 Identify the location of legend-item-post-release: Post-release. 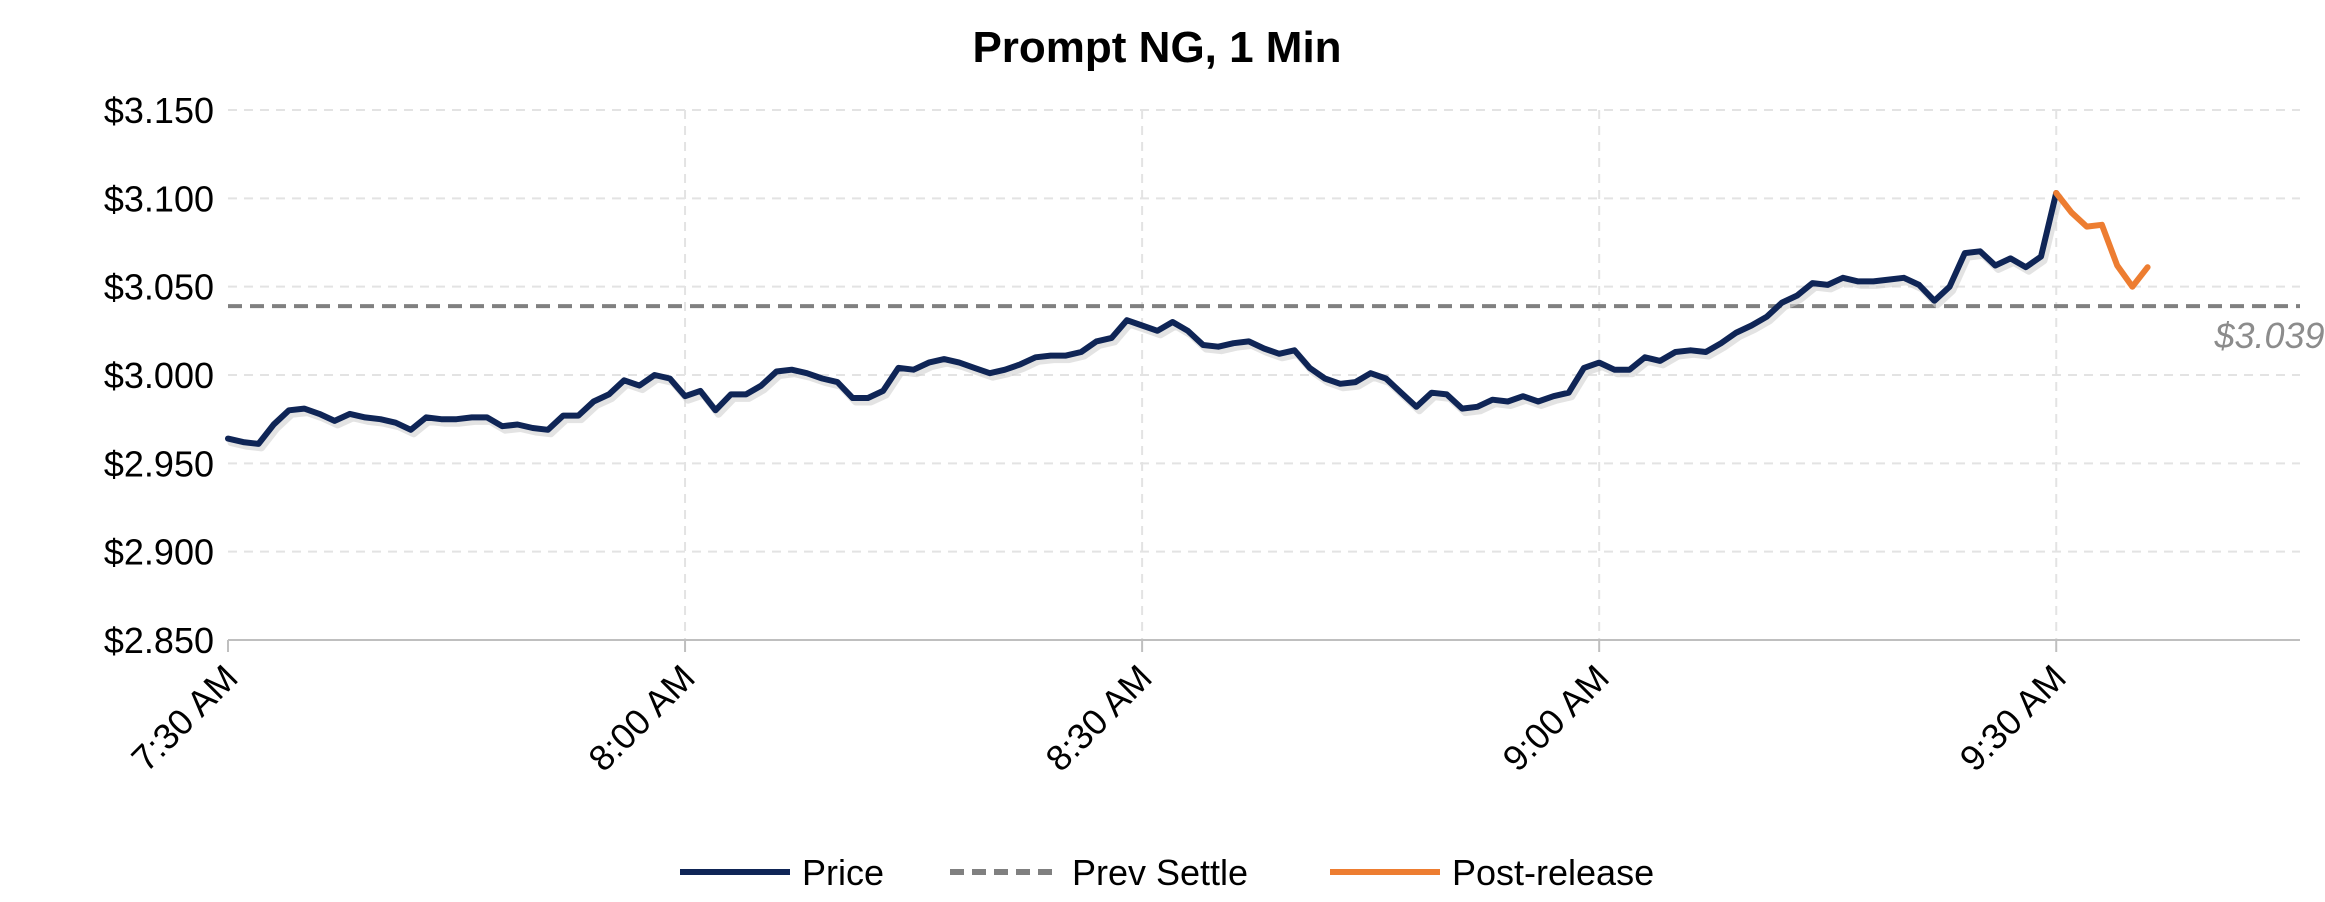
(1492, 872).